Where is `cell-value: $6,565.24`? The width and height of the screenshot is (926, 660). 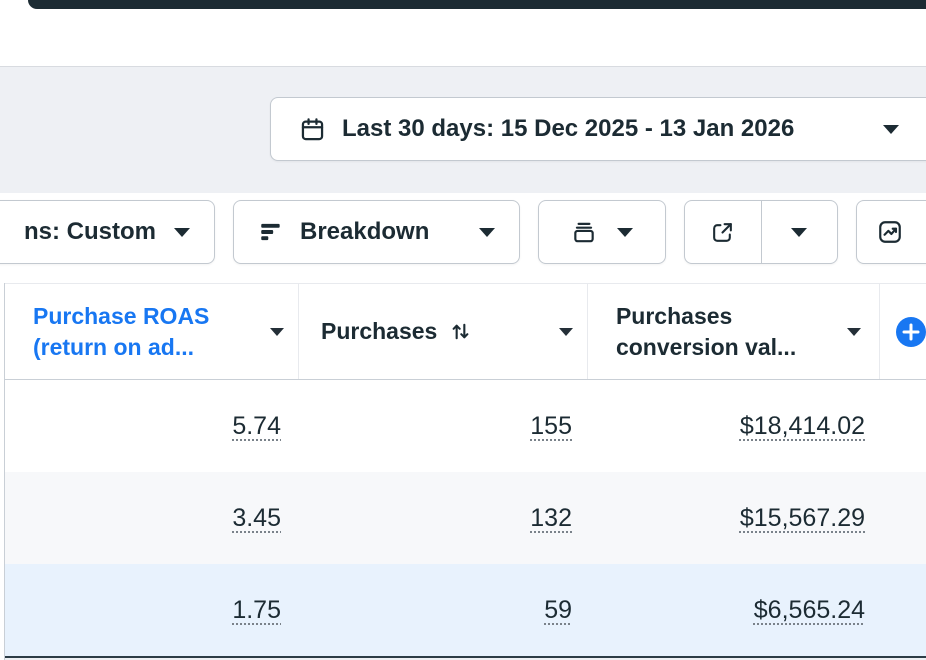 cell-value: $6,565.24 is located at coordinates (809, 609).